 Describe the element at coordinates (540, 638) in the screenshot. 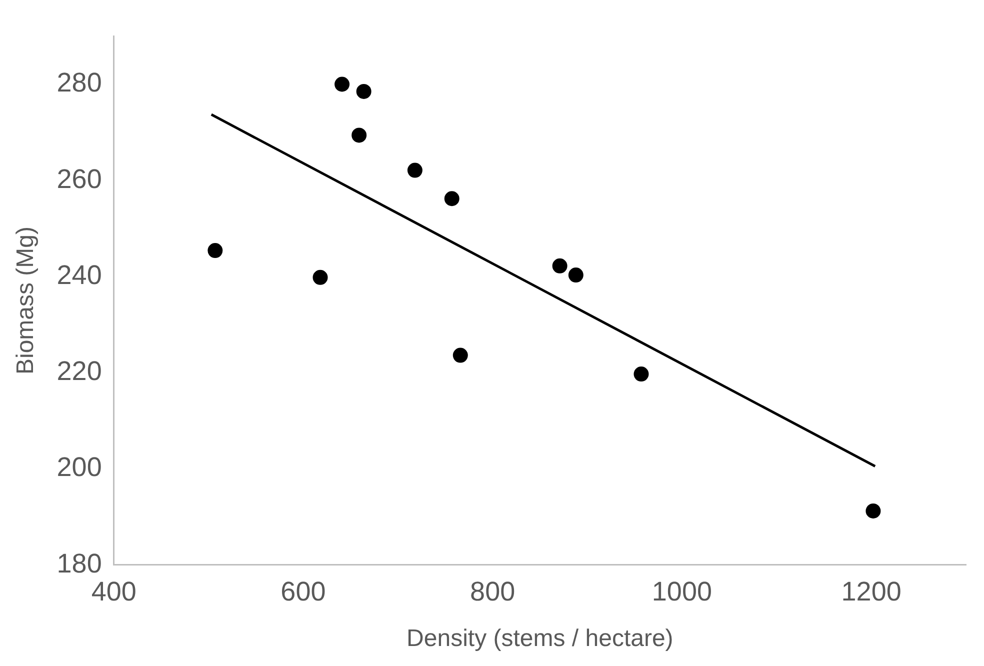

I see `x-axis-title: Density (stems / hectare)` at that location.